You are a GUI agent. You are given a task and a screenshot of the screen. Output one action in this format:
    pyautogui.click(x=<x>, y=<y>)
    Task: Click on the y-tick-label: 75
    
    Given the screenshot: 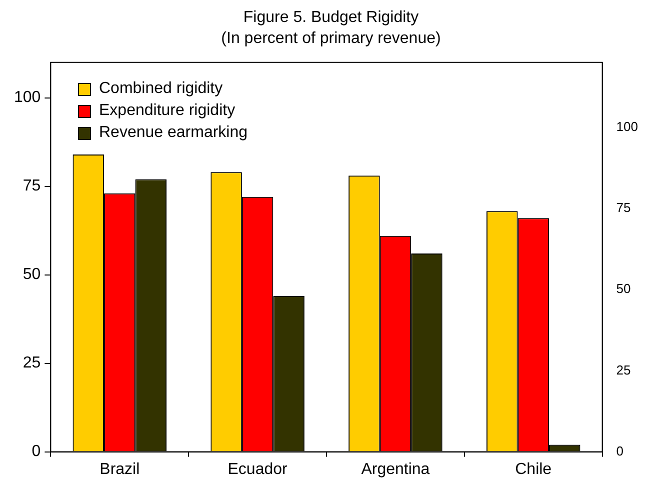 What is the action you would take?
    pyautogui.click(x=31, y=186)
    